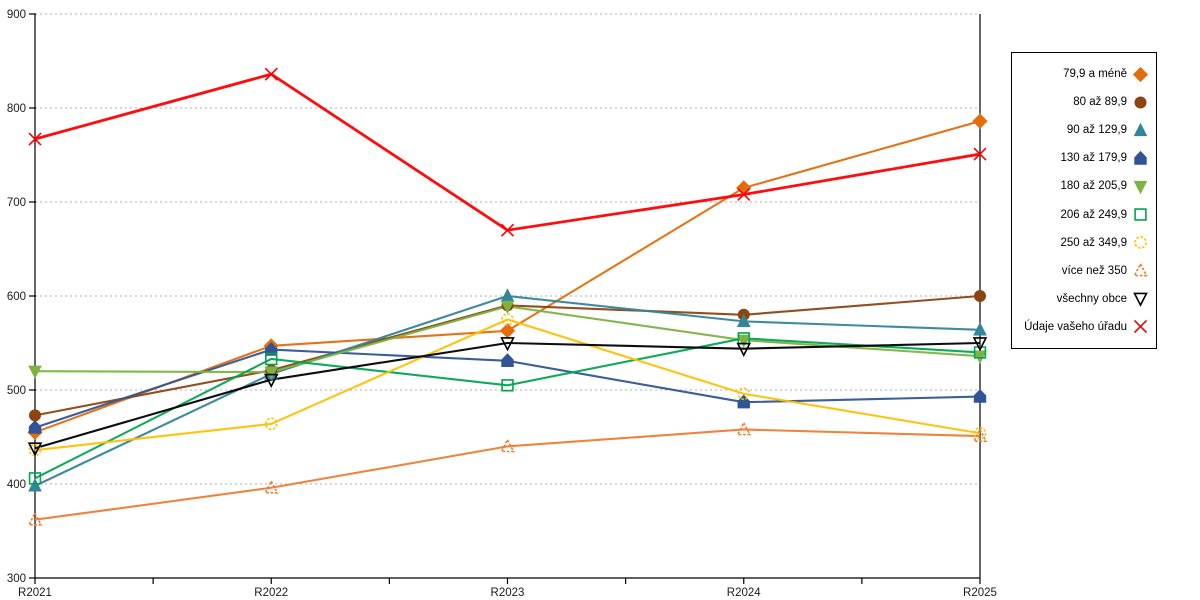  I want to click on legend-item-3: 130 až 179,9, so click(1084, 158).